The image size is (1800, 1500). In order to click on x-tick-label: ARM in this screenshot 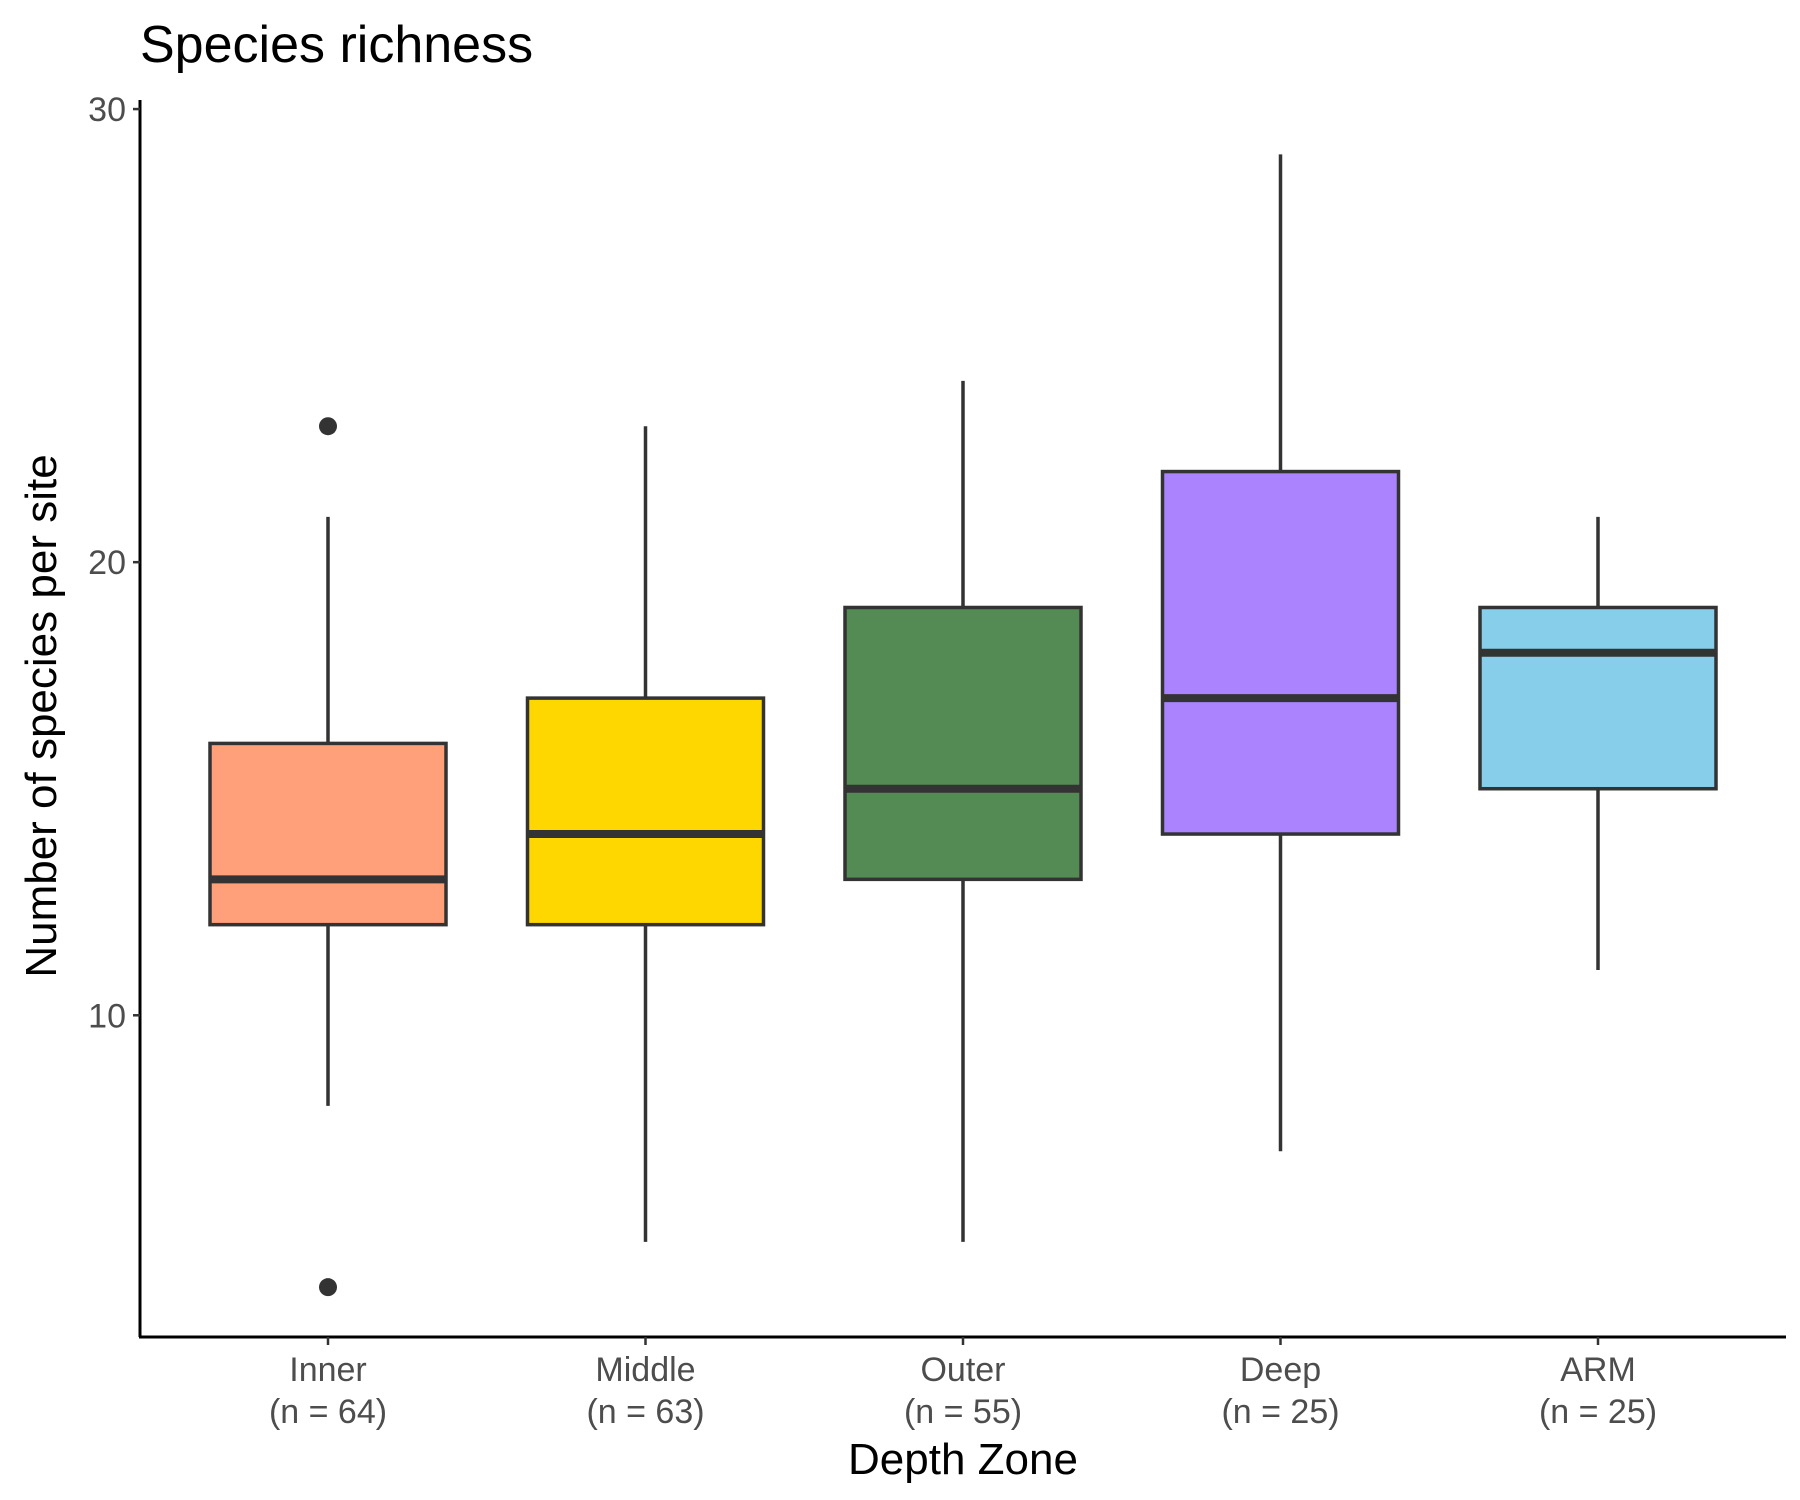, I will do `click(1598, 1370)`.